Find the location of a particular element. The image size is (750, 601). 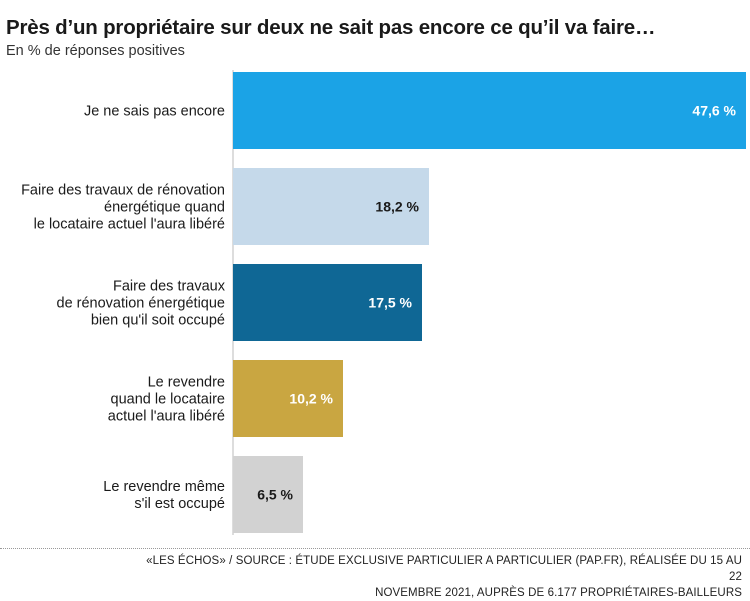

category-label-line: s'il est occupé is located at coordinates (179, 504).